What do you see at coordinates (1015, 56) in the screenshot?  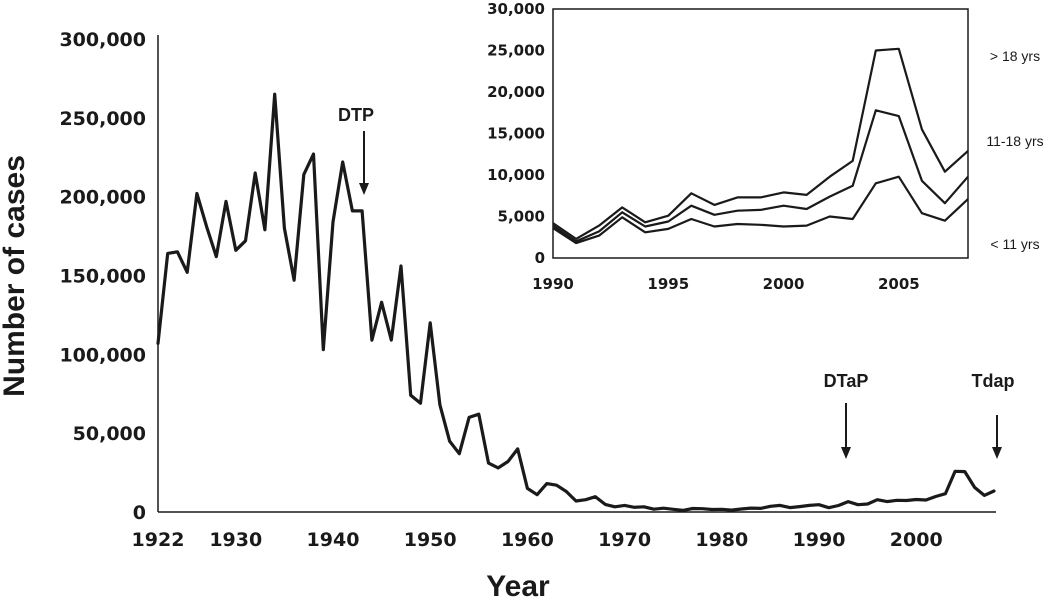 I see `inset-series-label: > 18 yrs` at bounding box center [1015, 56].